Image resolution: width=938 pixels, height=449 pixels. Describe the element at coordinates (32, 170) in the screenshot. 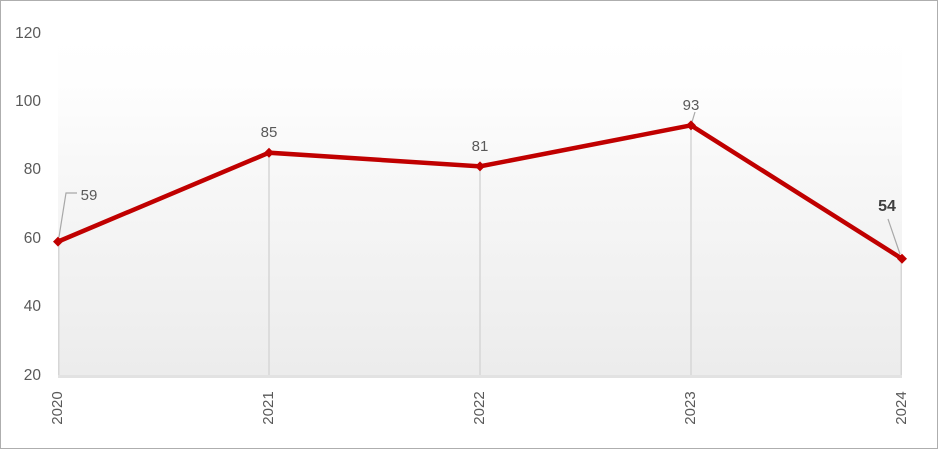

I see `y-axis-tick-label: 80` at that location.